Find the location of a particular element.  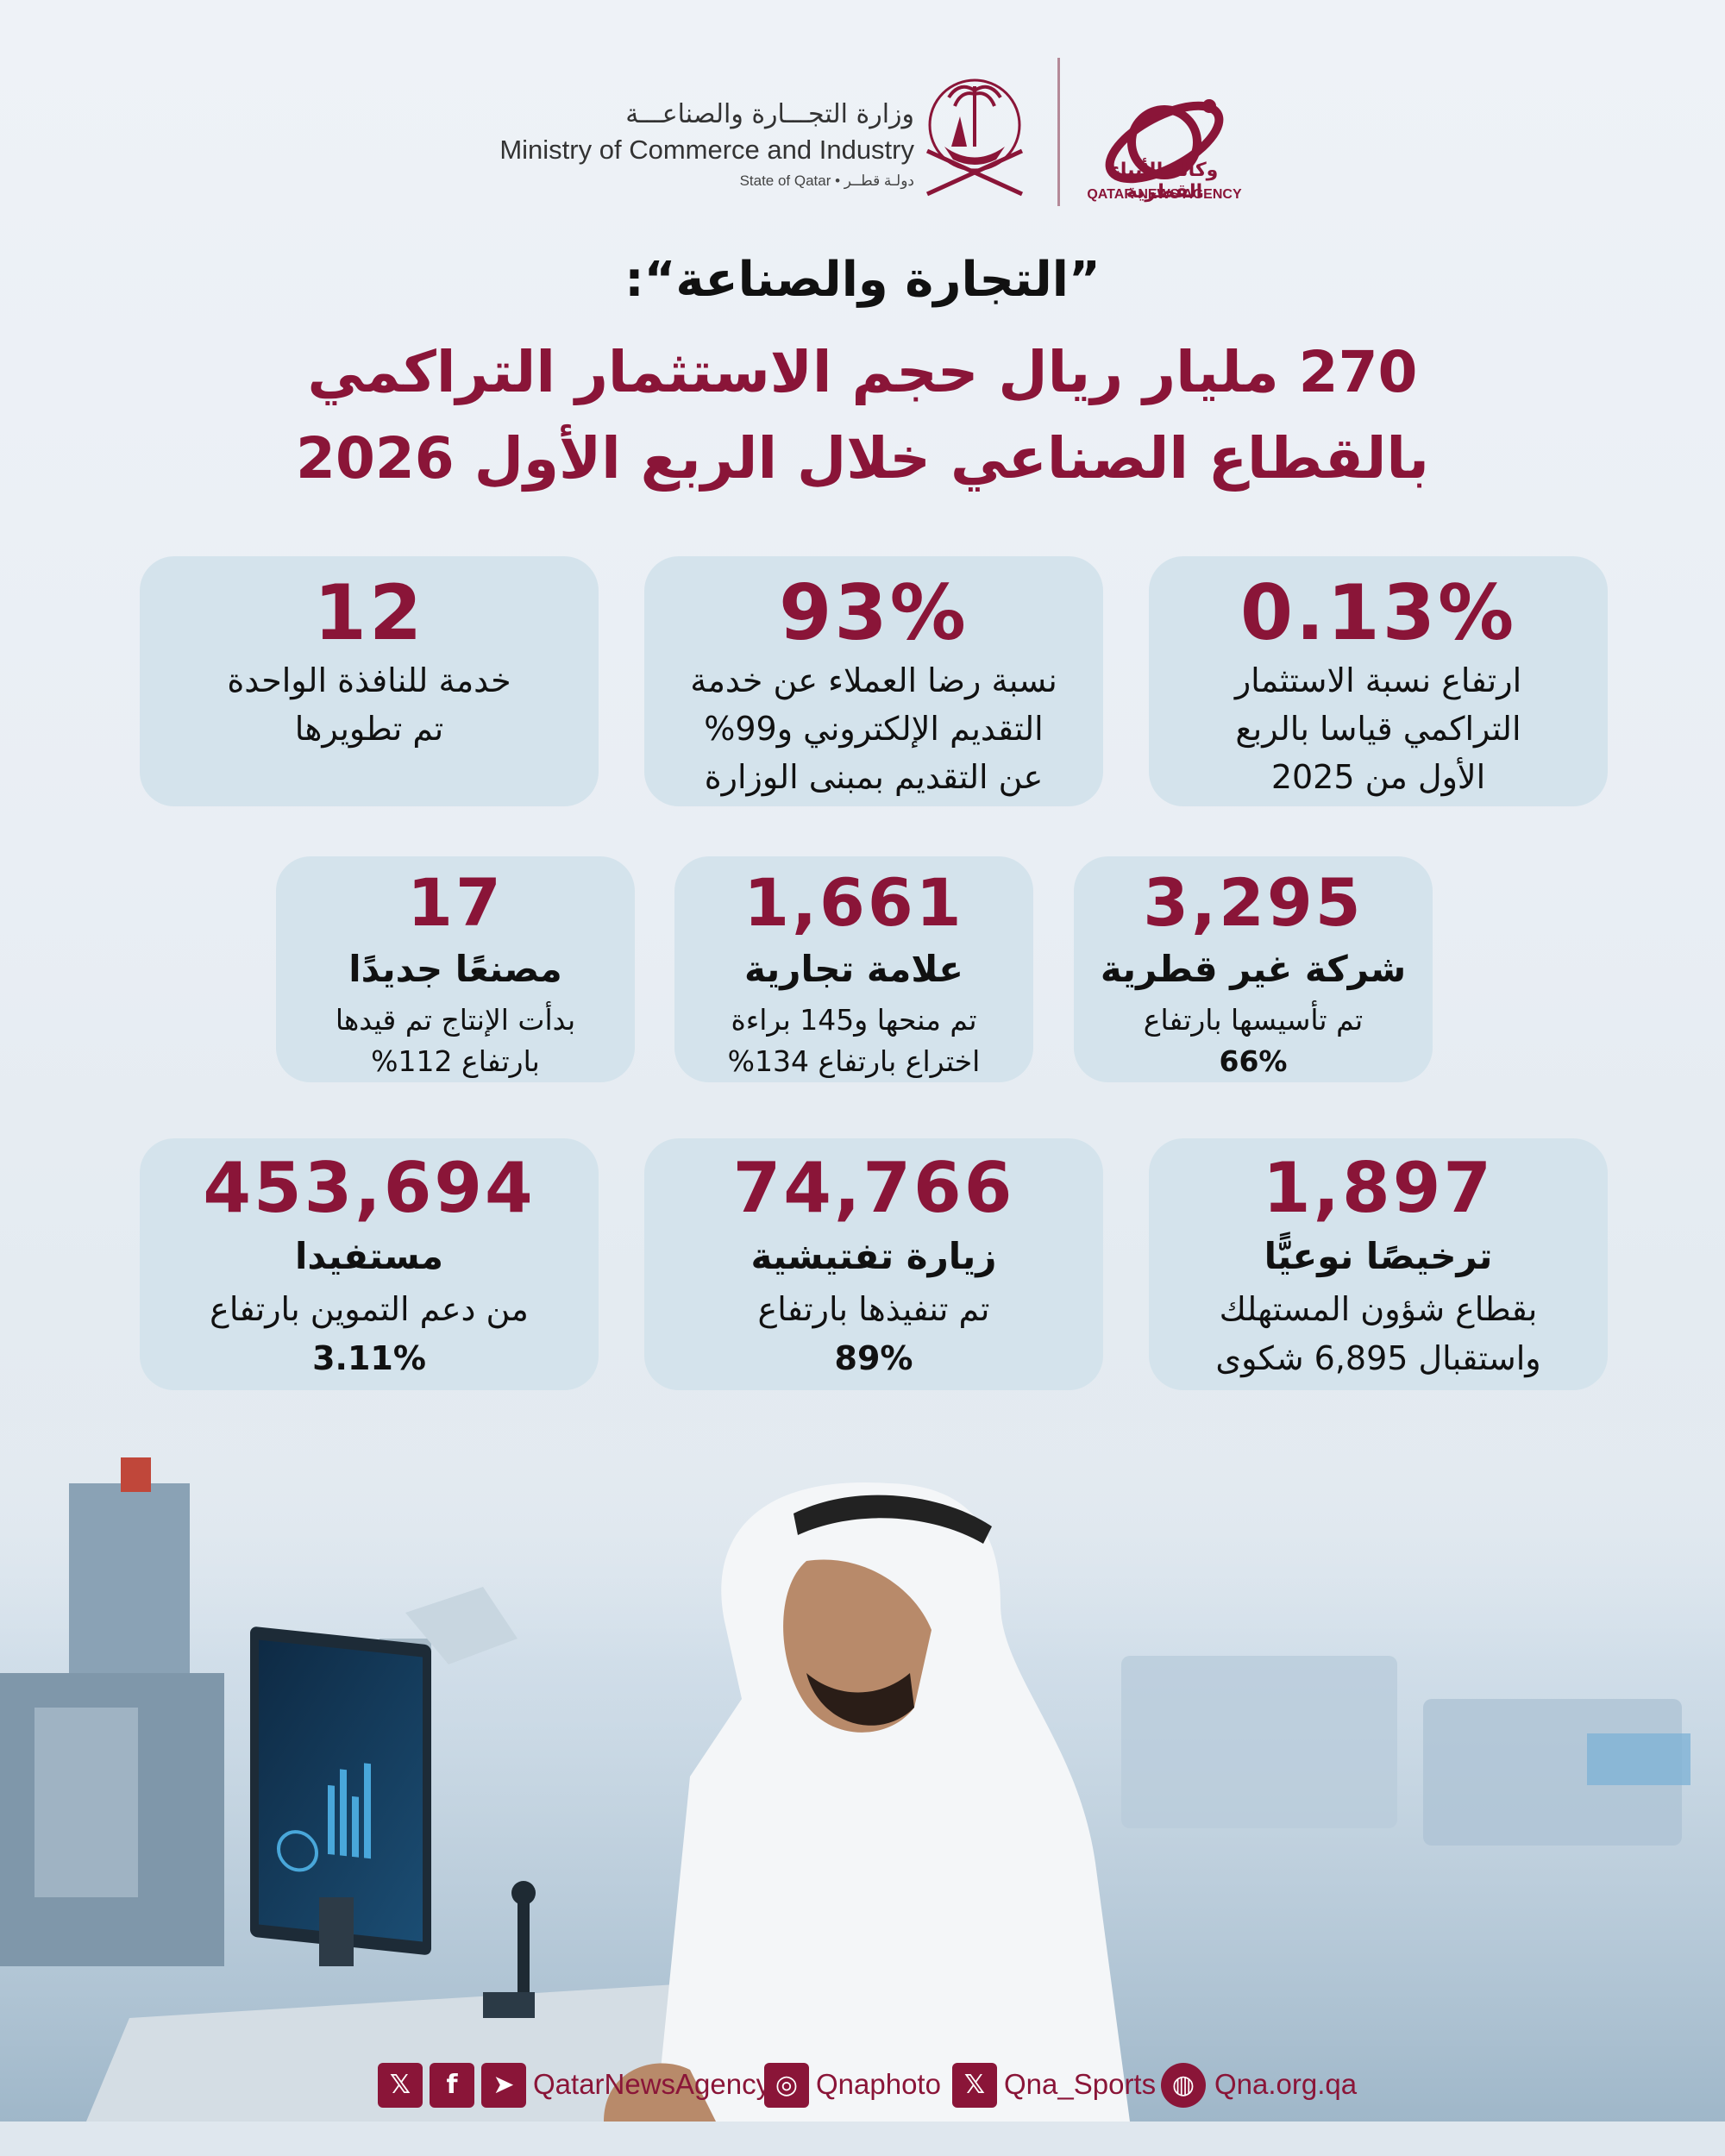

stat-description: تم منحها و145 براءة اختراع بارتفاع 134% is located at coordinates (854, 1041).